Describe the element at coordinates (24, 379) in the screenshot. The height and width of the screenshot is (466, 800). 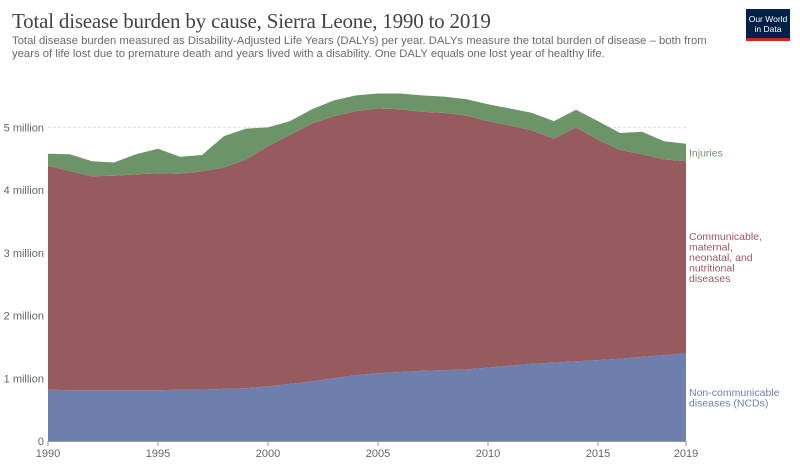
I see `y-tick-label: 1 million` at that location.